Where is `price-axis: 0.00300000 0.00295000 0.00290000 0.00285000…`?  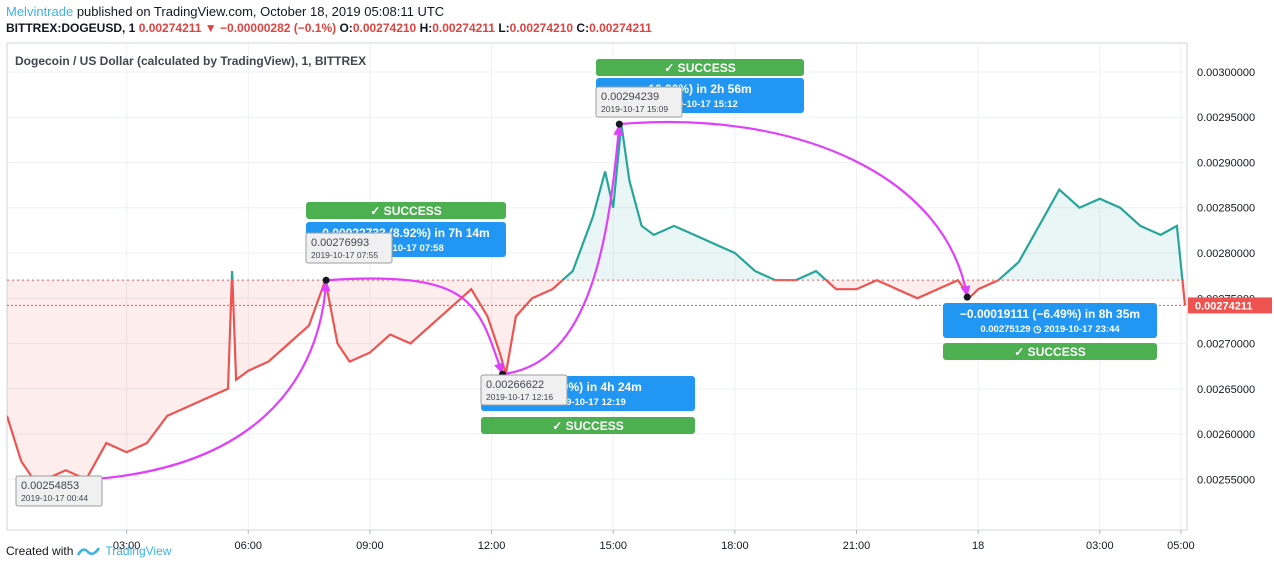 price-axis: 0.00300000 0.00295000 0.00290000 0.00285000… is located at coordinates (1230, 276).